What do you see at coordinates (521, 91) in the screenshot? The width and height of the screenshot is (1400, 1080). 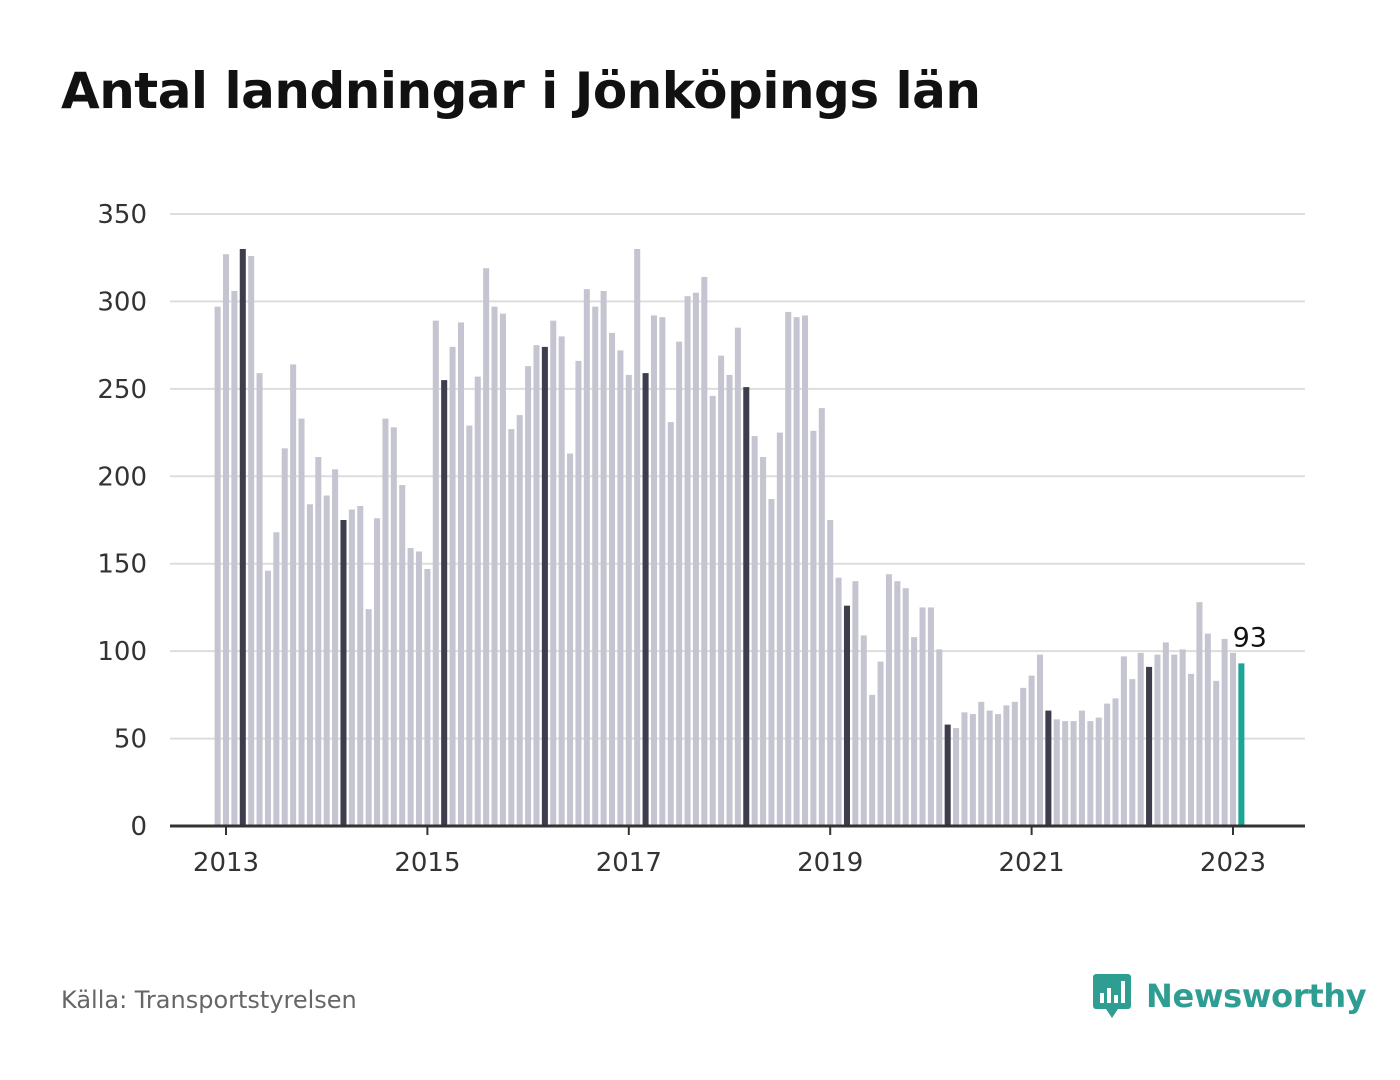 I see `chart-title: Antal landningar i Jönköpings län` at bounding box center [521, 91].